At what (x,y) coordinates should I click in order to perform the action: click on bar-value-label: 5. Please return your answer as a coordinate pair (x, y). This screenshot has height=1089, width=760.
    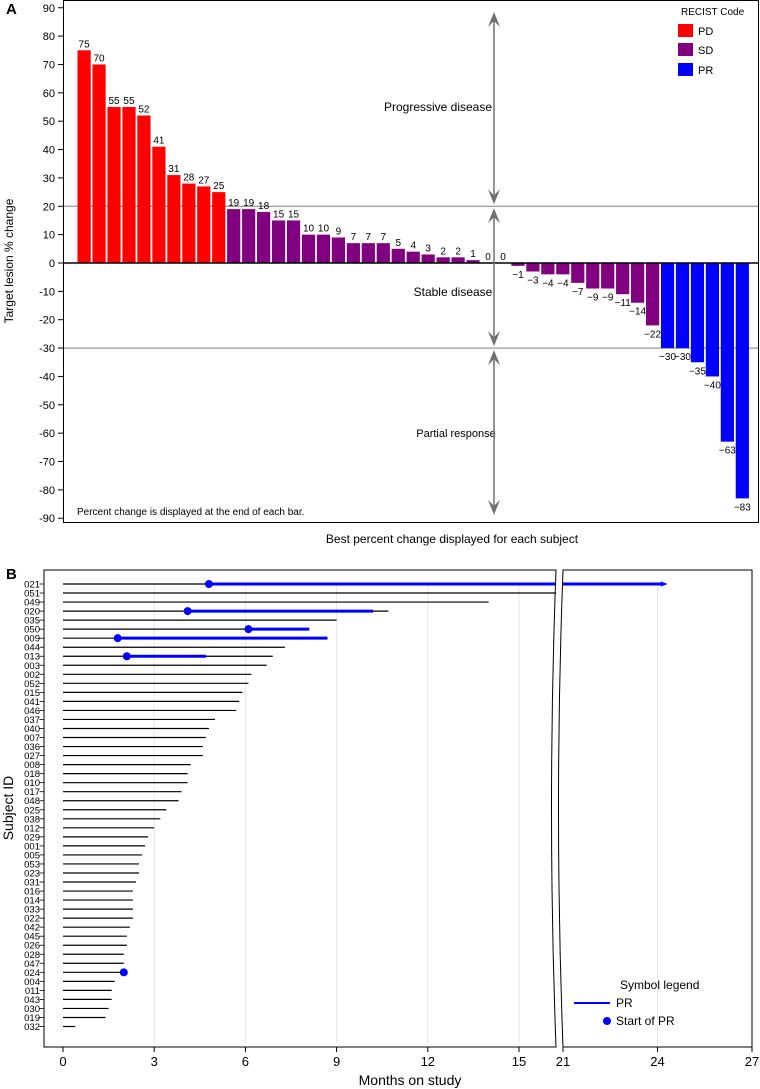
    Looking at the image, I should click on (398, 243).